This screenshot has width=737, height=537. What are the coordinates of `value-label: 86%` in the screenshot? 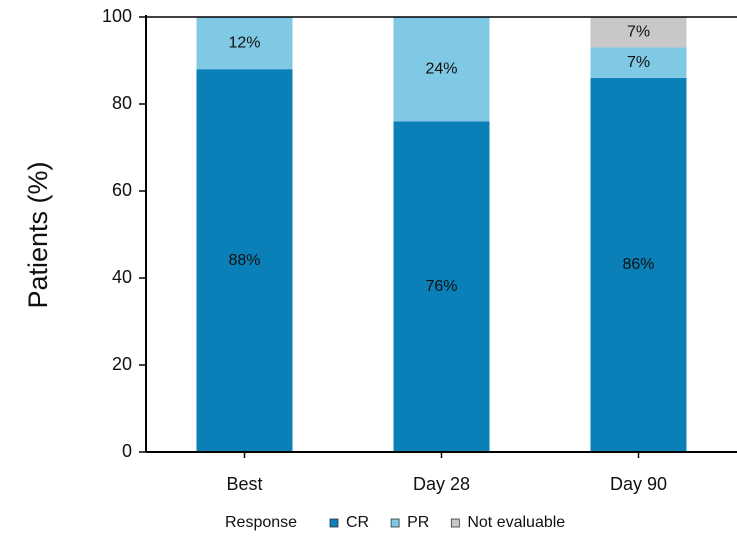 It's located at (638, 264).